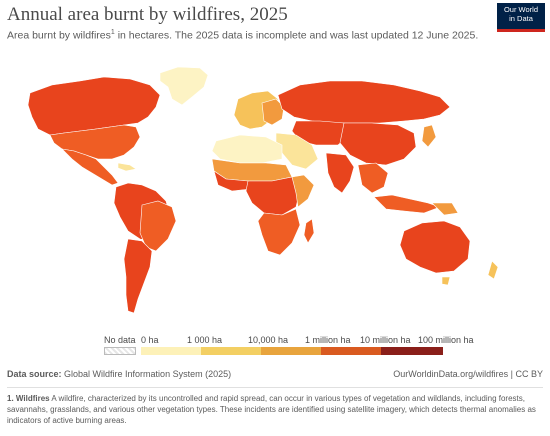 This screenshot has height=436, width=550. I want to click on owid-logo: Our World in Data, so click(521, 17).